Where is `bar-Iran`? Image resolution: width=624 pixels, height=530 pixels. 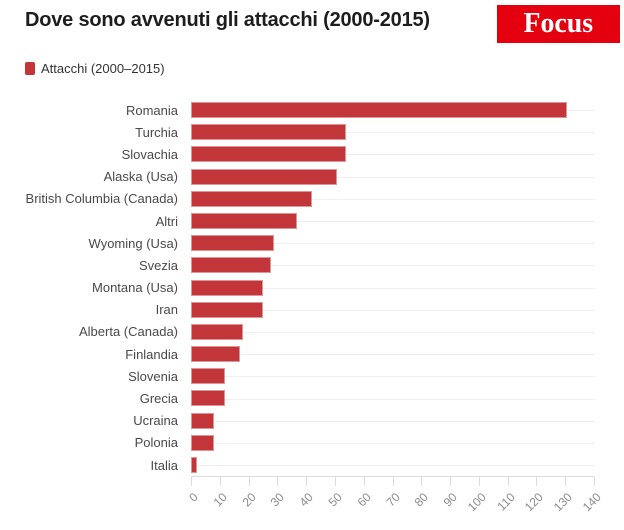 bar-Iran is located at coordinates (227, 309).